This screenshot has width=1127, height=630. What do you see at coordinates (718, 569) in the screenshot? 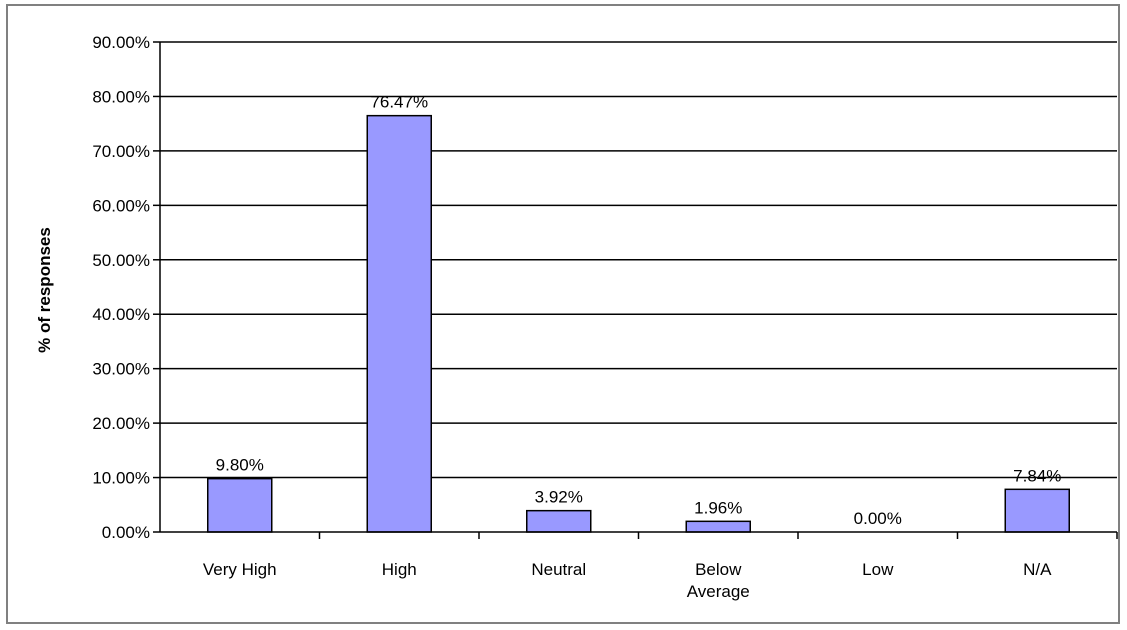
I see `x-category-label: Below` at bounding box center [718, 569].